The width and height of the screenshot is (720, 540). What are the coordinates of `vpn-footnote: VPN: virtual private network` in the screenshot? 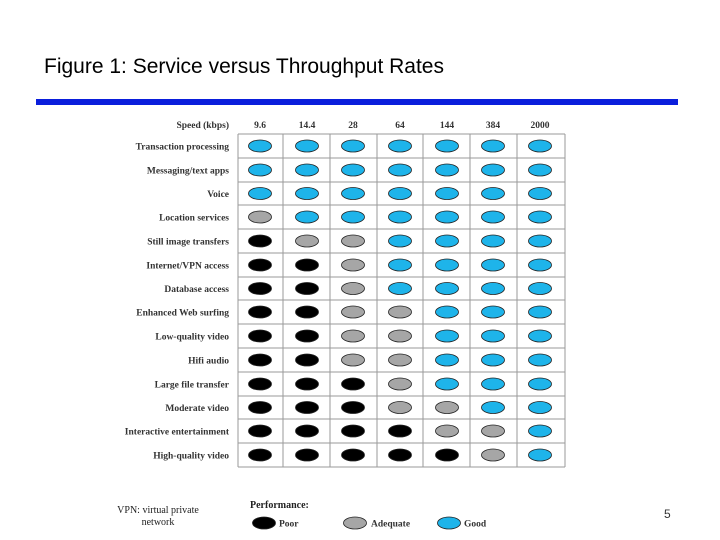 It's located at (158, 516).